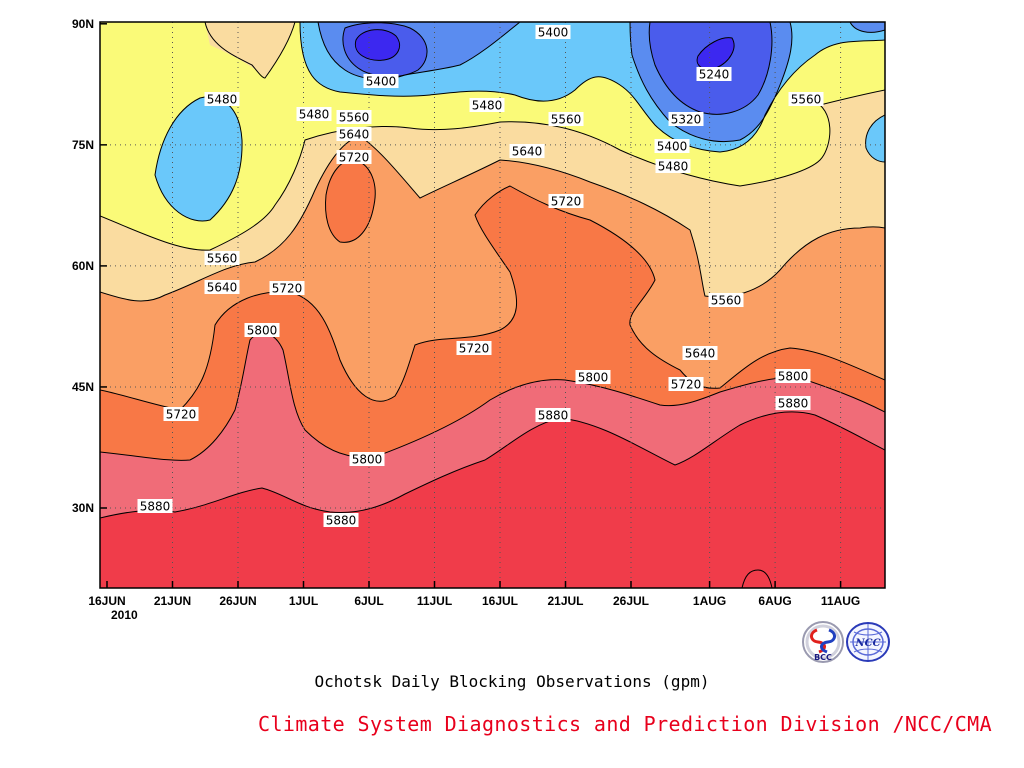  I want to click on band-fill-below-5240-east, so click(716, 53).